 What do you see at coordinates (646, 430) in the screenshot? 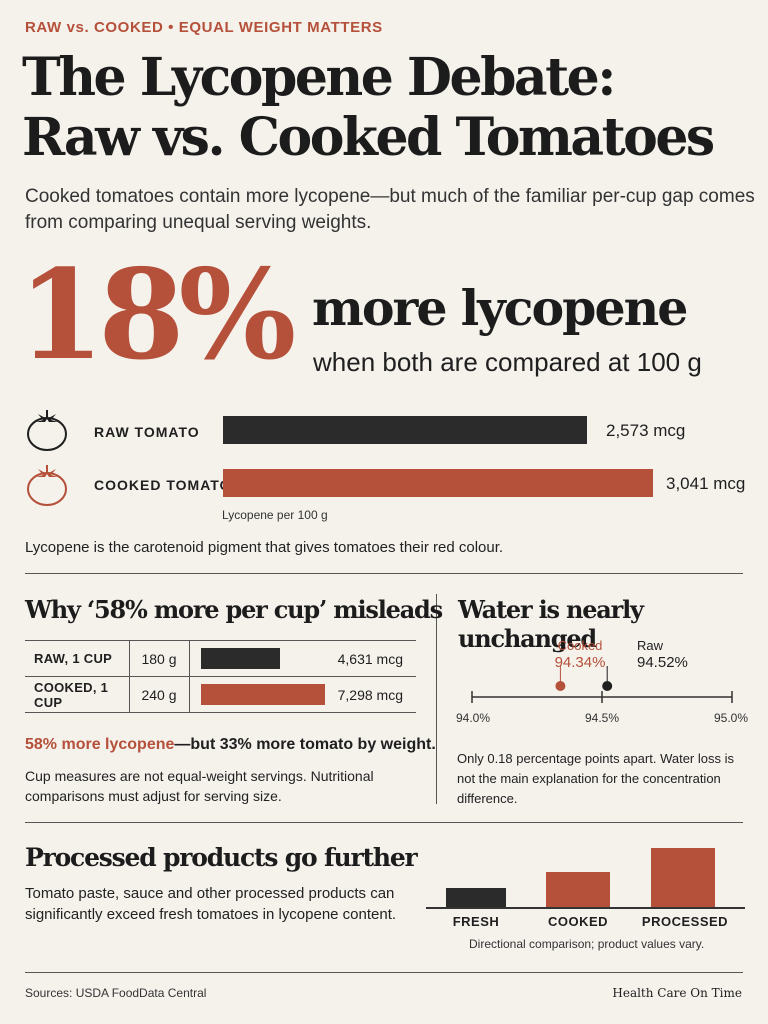
I see `raw-tomato-value: 2,573 mcg` at bounding box center [646, 430].